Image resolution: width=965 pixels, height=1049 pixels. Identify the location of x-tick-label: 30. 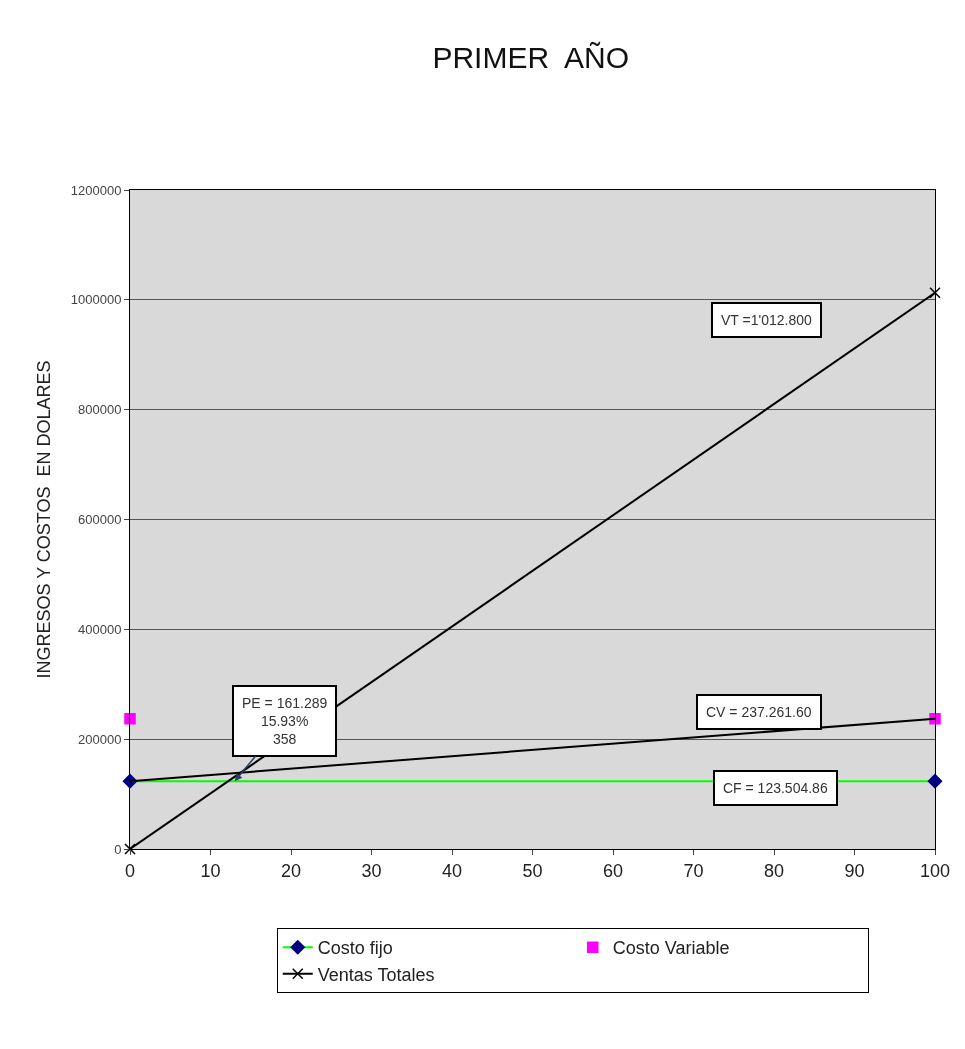
(371, 870).